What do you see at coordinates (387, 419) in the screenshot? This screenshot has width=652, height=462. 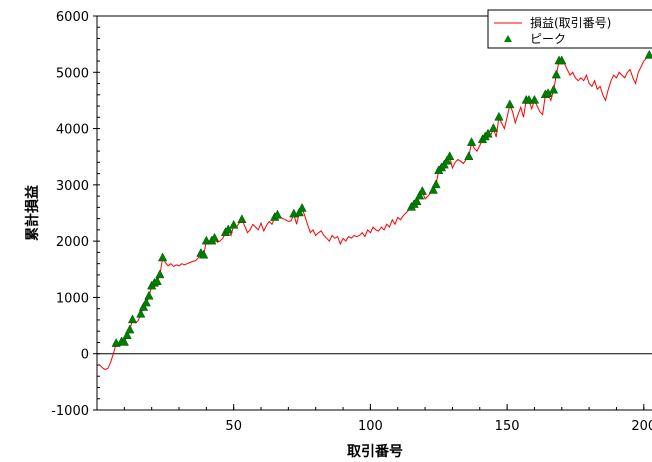 I see `x-axis-ticks: 50 100 150 200` at bounding box center [387, 419].